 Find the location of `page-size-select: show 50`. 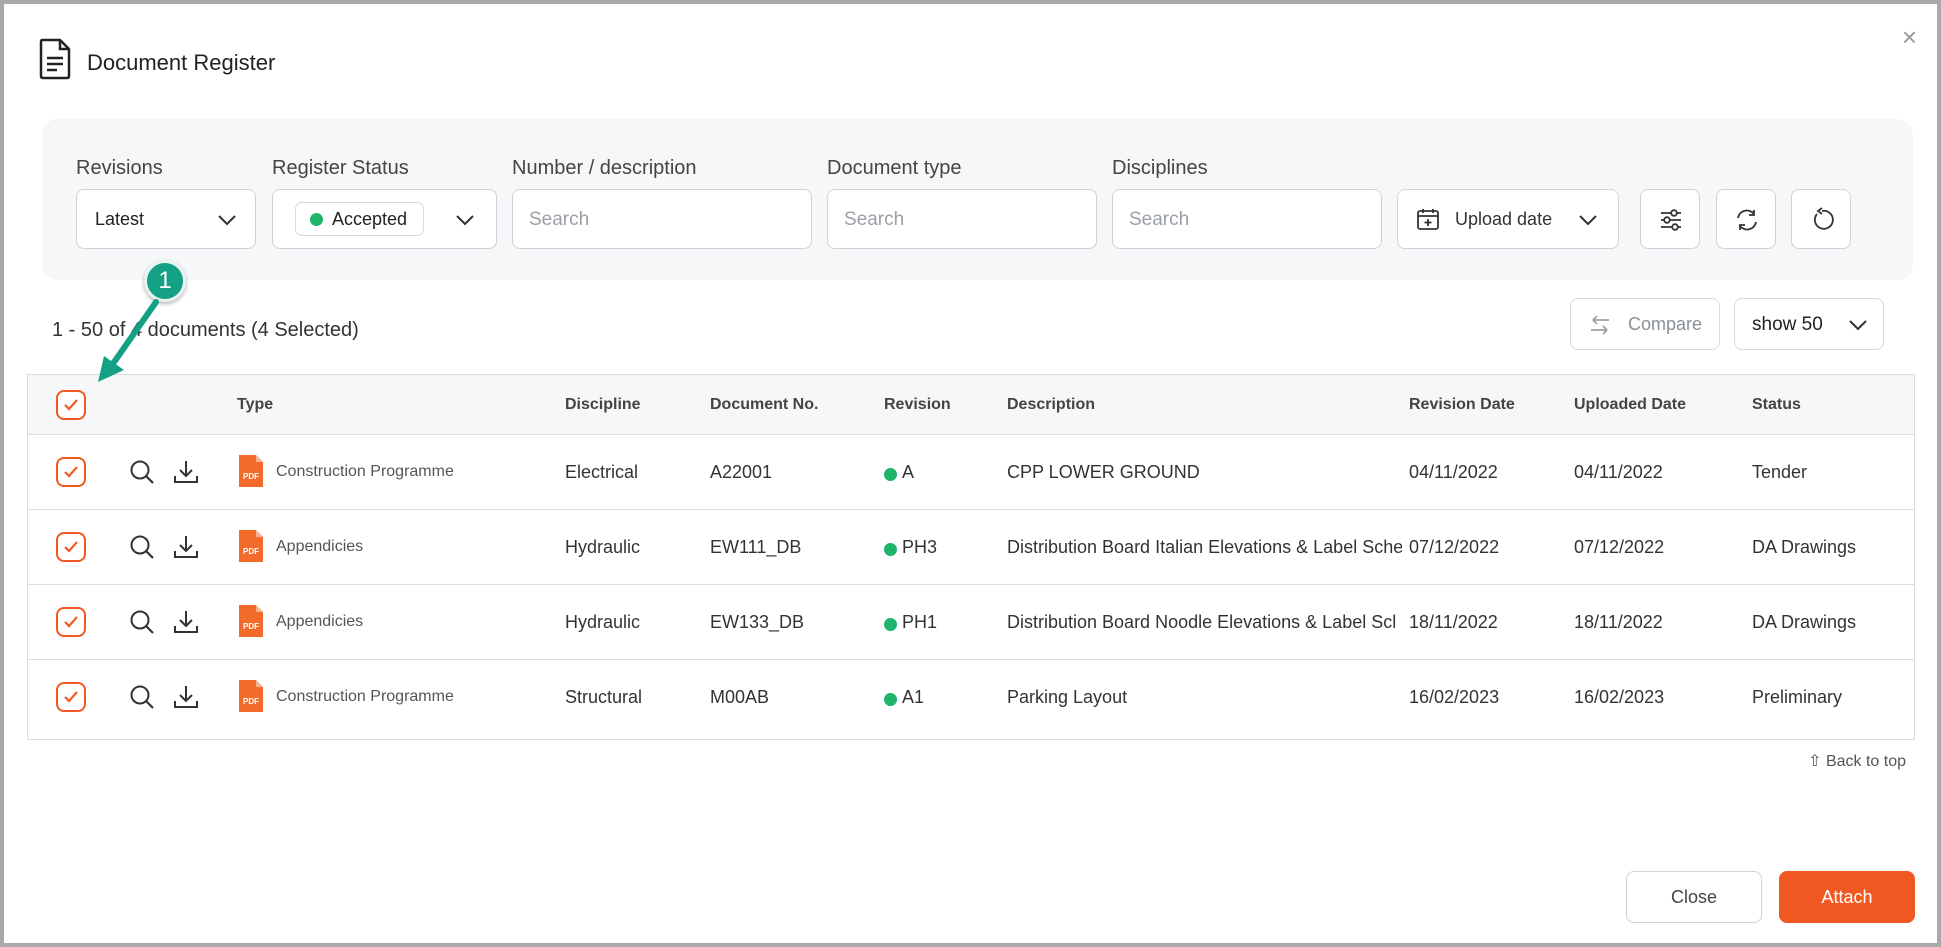

page-size-select: show 50 is located at coordinates (1809, 324).